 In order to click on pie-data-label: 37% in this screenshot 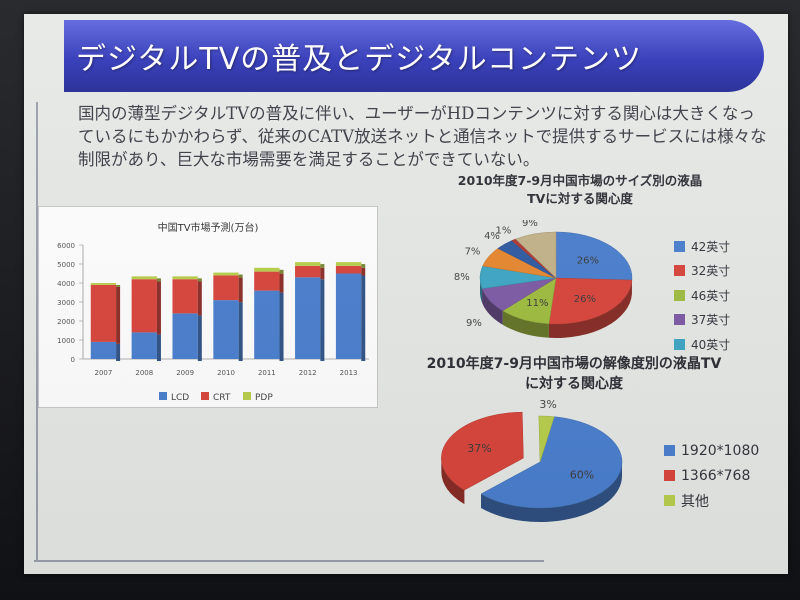, I will do `click(479, 448)`.